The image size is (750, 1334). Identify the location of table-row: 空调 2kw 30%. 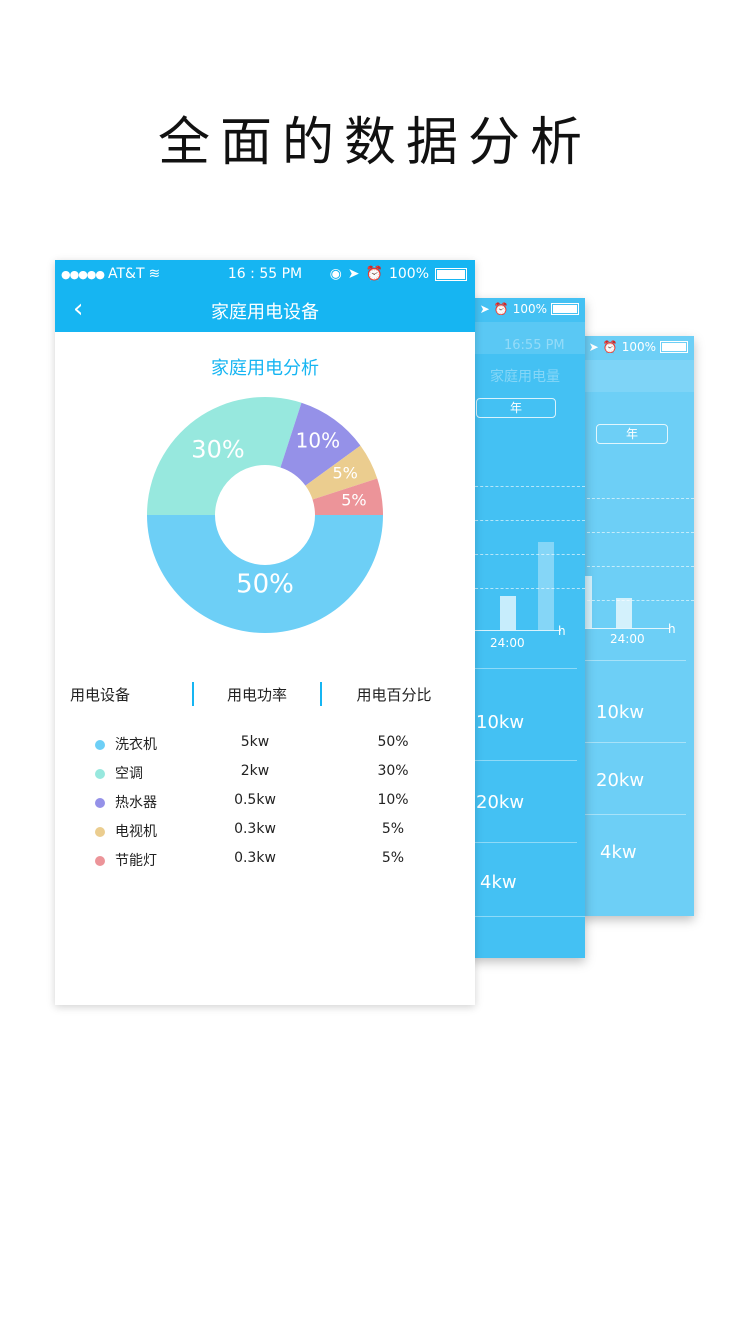
(265, 775).